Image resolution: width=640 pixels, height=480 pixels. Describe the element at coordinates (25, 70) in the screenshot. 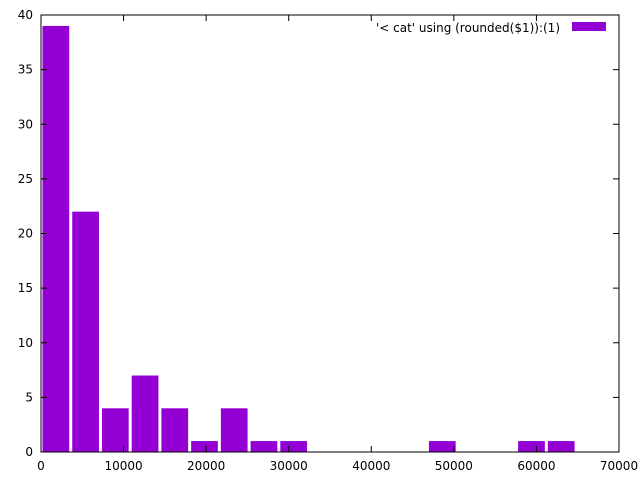

I see `y-tick-label: 35` at that location.